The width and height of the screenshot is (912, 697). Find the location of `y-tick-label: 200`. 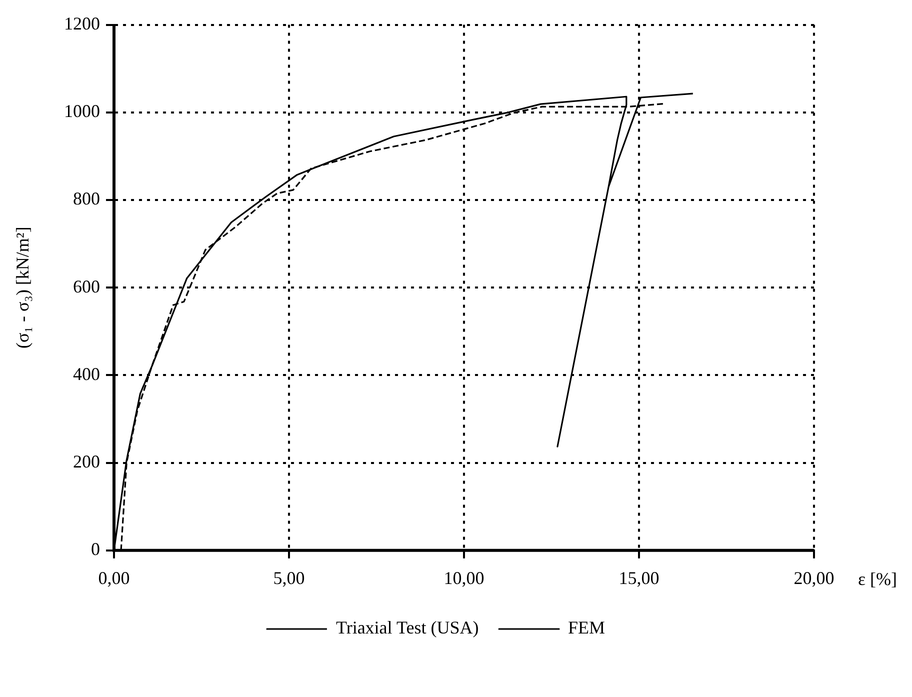

y-tick-label: 200 is located at coordinates (86, 462).